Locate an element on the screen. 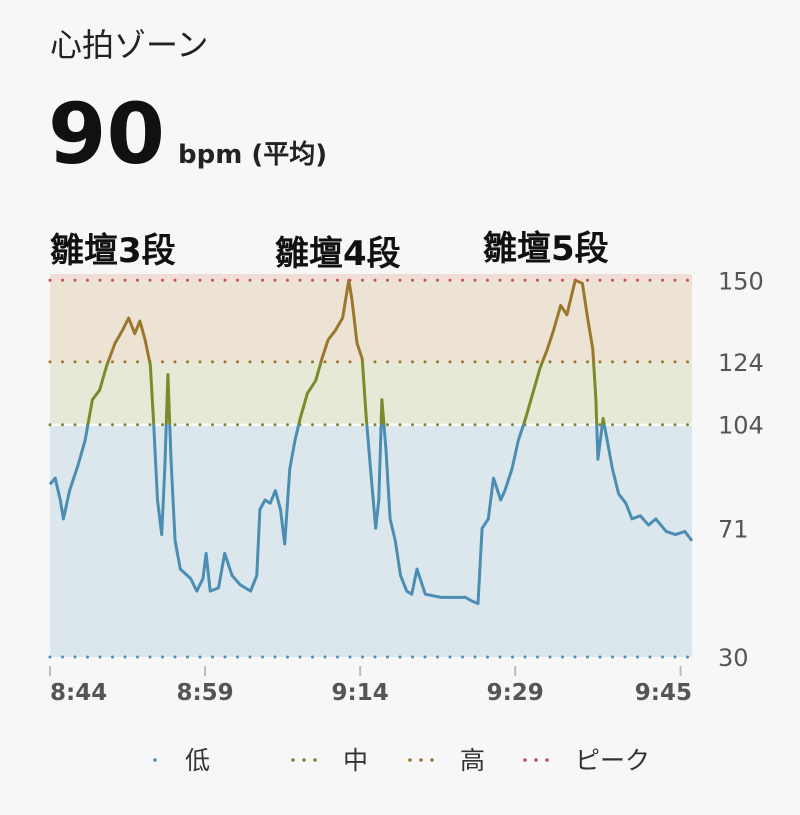  annotation: 雛壇4段 is located at coordinates (338, 254).